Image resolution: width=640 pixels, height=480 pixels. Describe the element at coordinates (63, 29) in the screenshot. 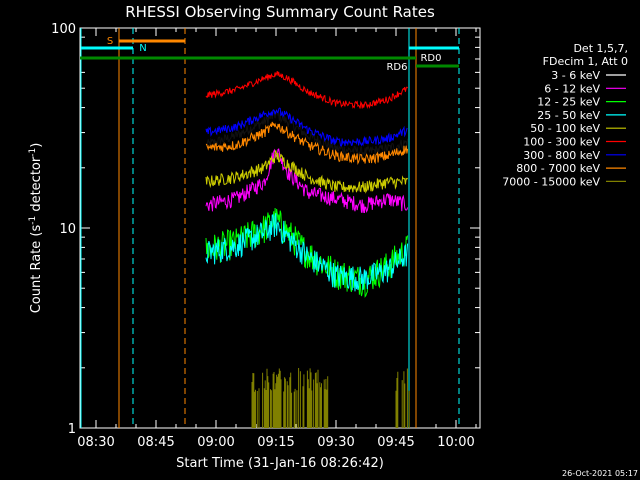

I see `y-tick-label: 100` at that location.